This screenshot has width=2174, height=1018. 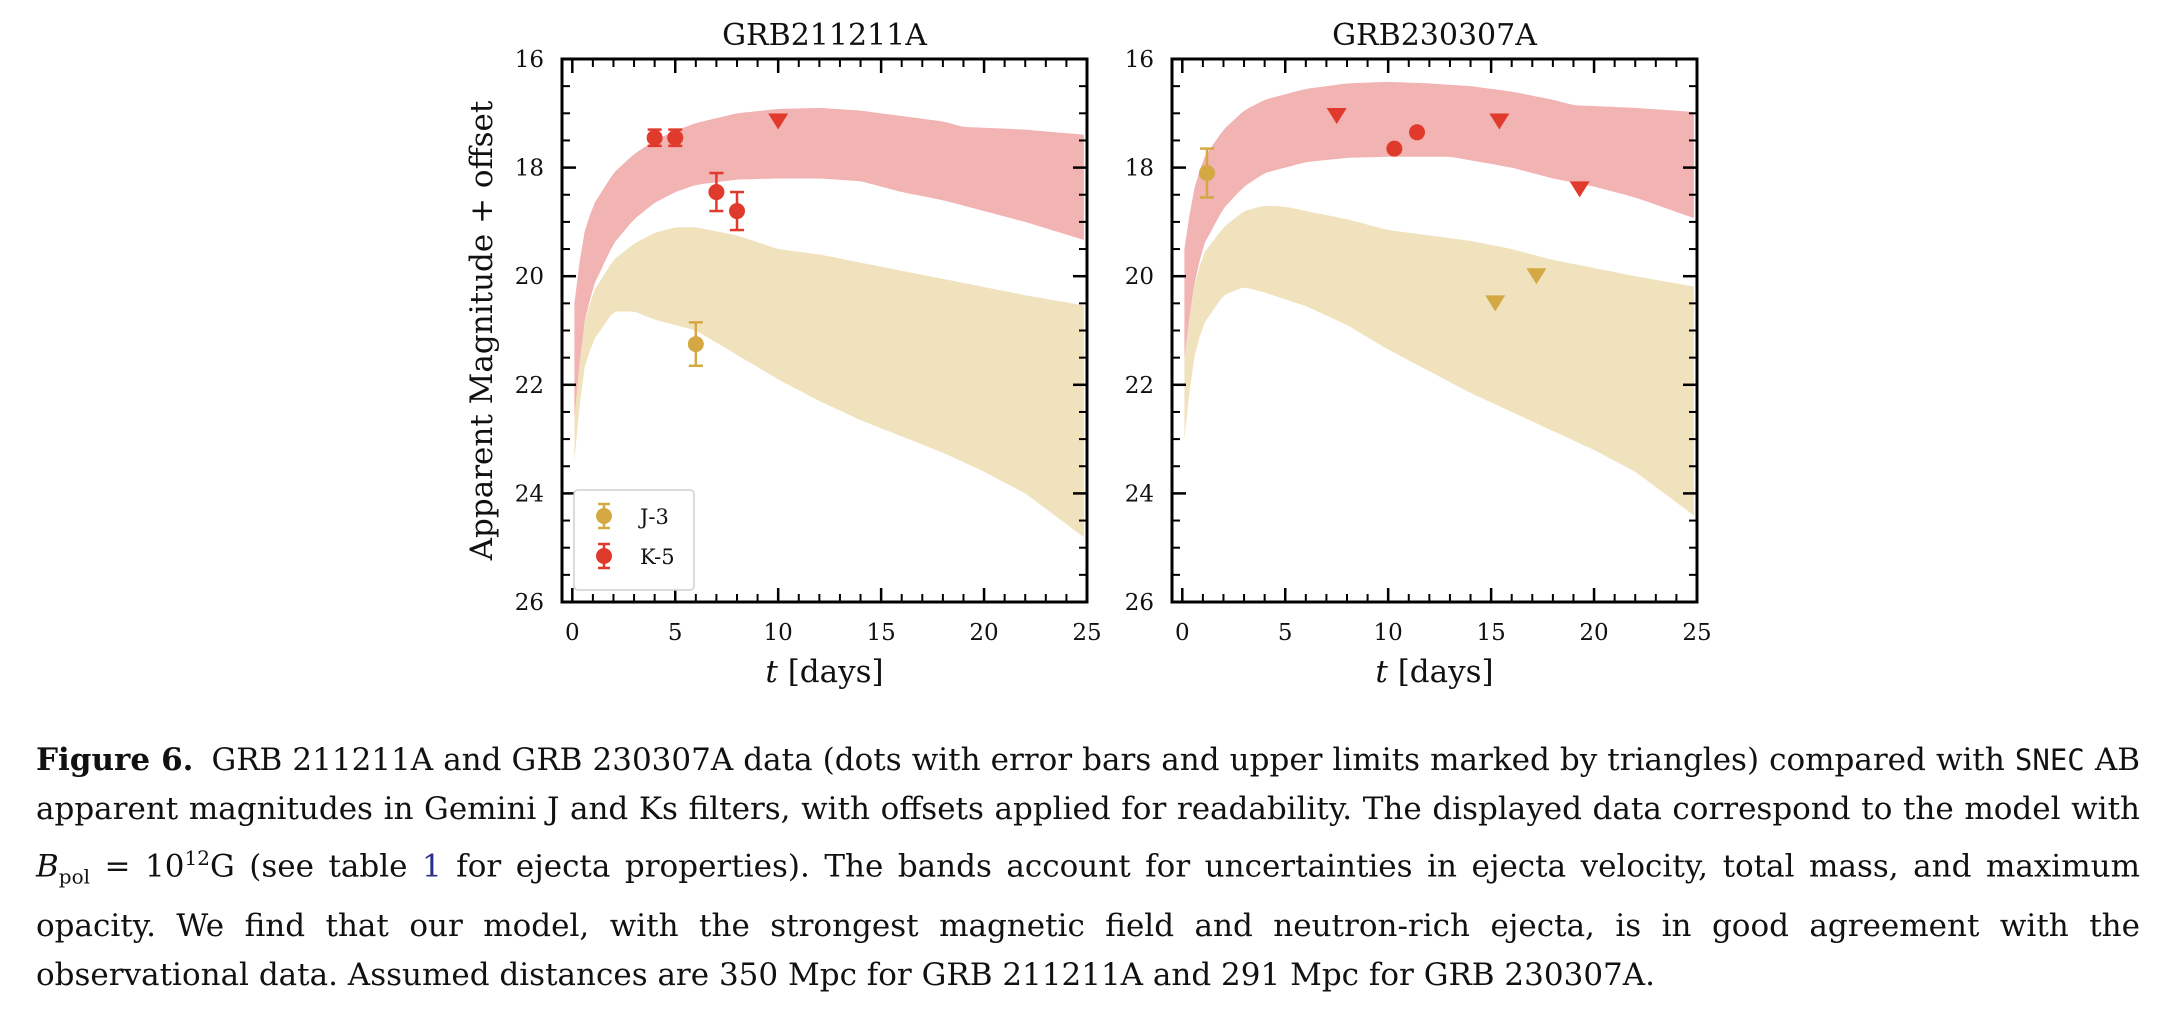 What do you see at coordinates (316, 866) in the screenshot?
I see `caption-unit: G (see table` at bounding box center [316, 866].